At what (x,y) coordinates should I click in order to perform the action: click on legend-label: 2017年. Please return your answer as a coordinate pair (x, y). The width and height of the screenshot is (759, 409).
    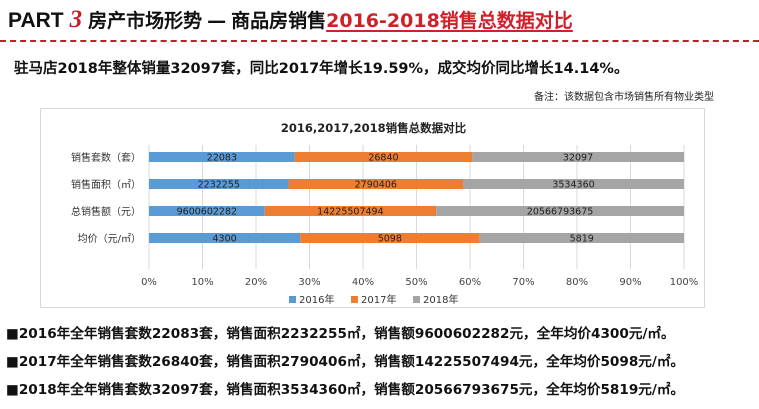
    Looking at the image, I should click on (378, 299).